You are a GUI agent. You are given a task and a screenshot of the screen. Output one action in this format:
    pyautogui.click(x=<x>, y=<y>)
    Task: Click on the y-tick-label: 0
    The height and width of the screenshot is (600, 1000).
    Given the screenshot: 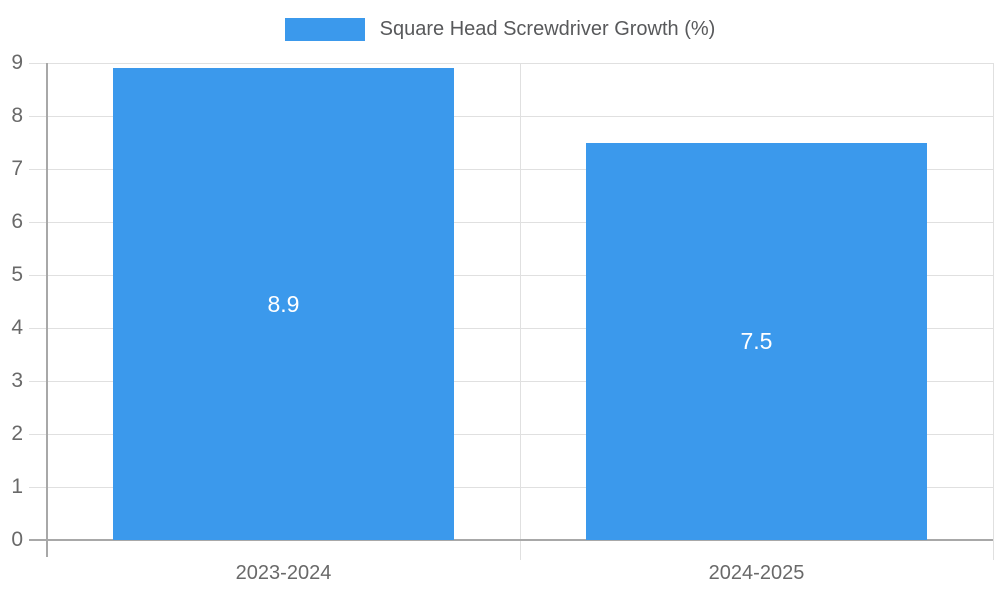 What is the action you would take?
    pyautogui.click(x=17, y=539)
    